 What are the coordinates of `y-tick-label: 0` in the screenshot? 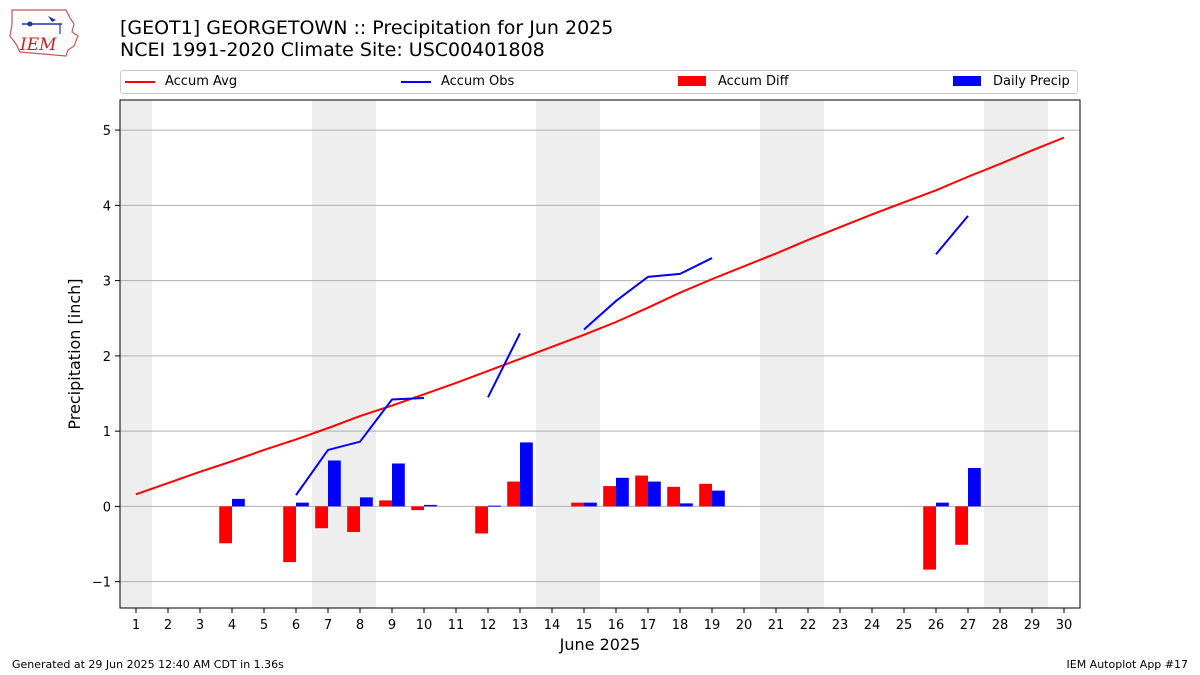 It's located at (107, 507).